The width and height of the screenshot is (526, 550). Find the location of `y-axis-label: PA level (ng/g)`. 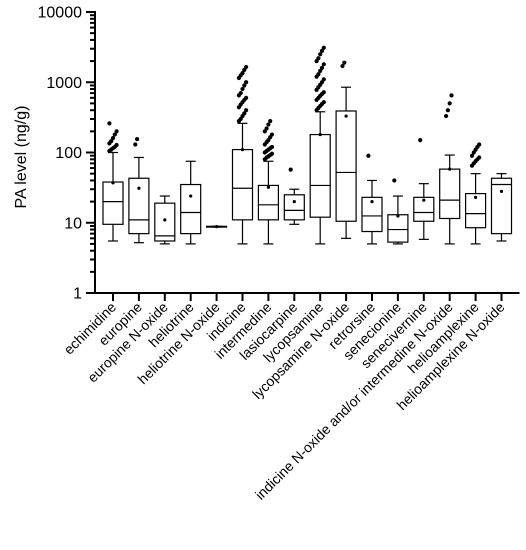

y-axis-label: PA level (ng/g) is located at coordinates (21, 157).